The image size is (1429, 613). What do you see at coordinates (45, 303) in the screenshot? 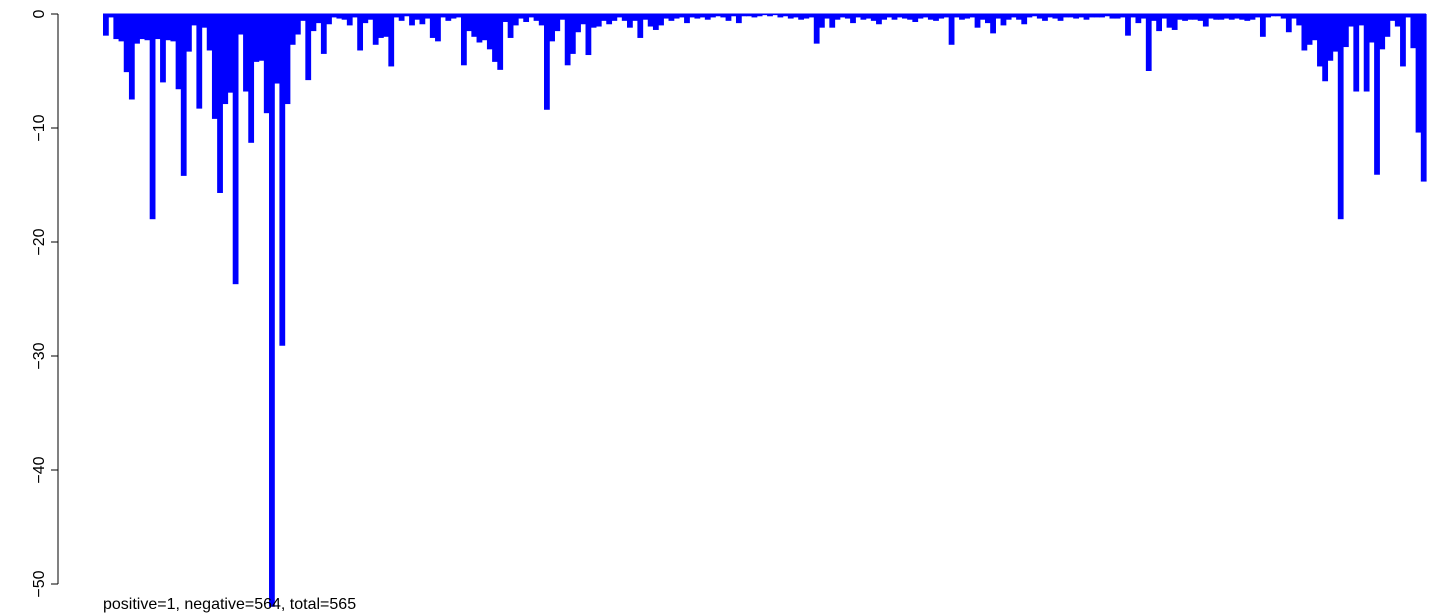
I see `y-axis: 0 −10 −20 −30 −40 −50` at bounding box center [45, 303].